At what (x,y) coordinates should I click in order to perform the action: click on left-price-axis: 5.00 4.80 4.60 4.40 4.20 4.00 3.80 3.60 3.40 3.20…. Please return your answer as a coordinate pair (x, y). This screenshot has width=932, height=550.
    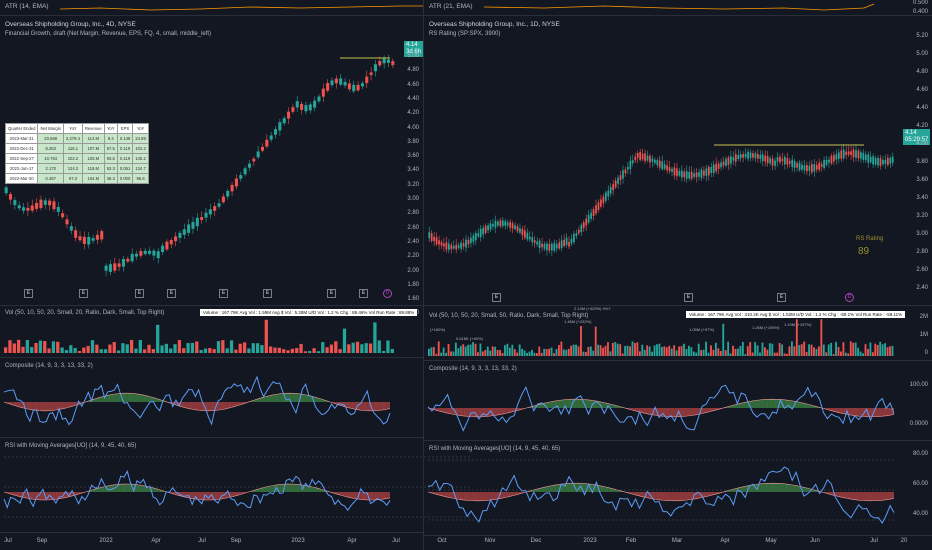
    Looking at the image, I should click on (411, 165).